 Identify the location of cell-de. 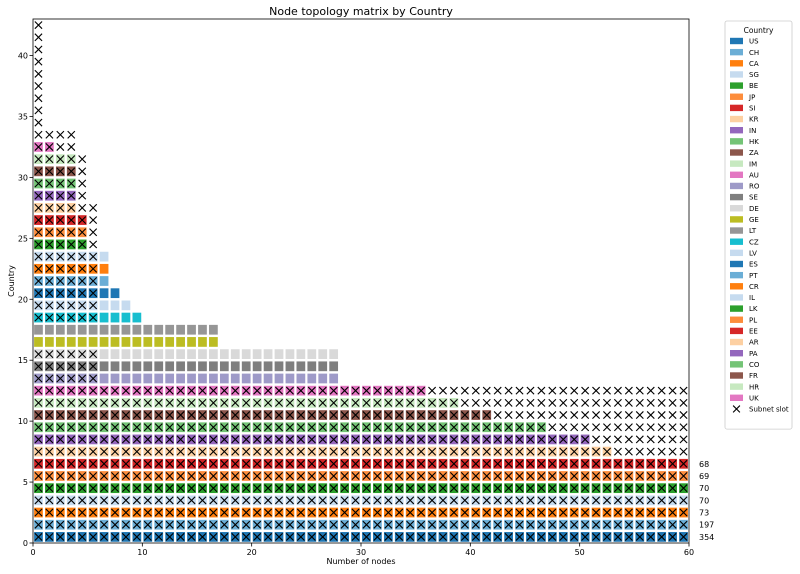
(213, 354).